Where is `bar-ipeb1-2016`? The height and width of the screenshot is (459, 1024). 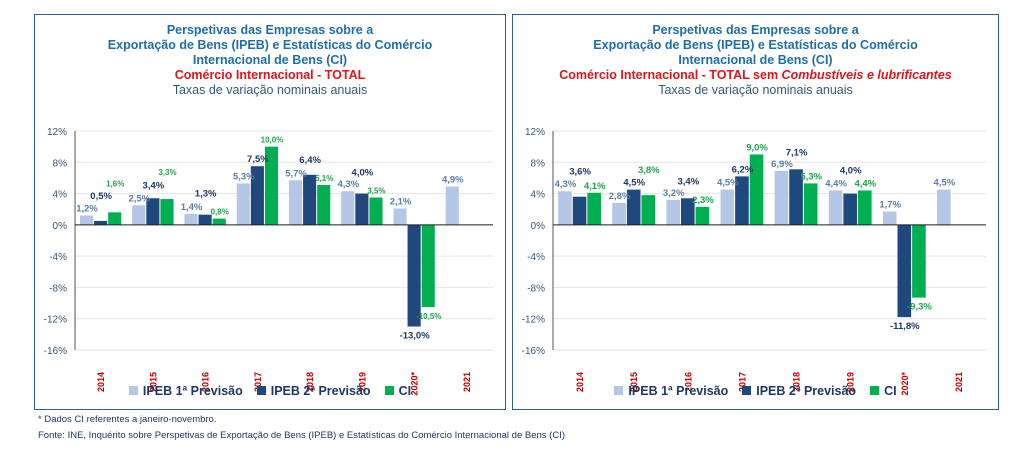 bar-ipeb1-2016 is located at coordinates (191, 219).